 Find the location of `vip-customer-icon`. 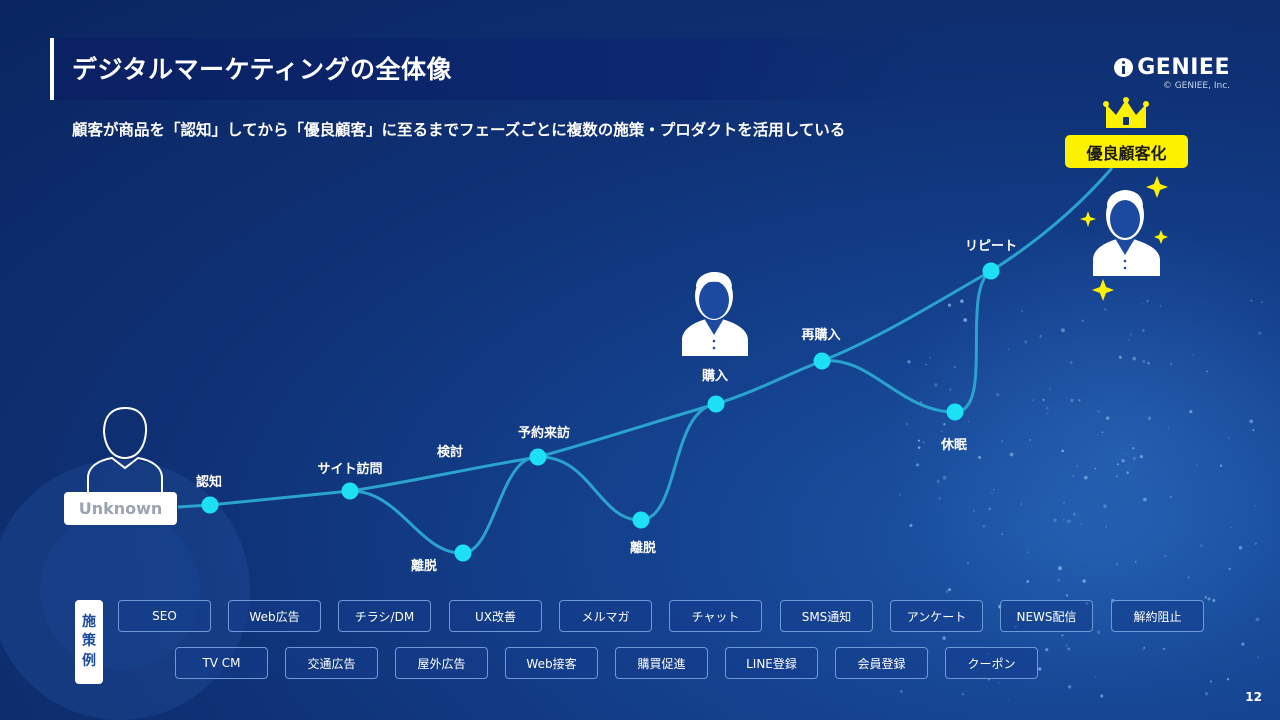

vip-customer-icon is located at coordinates (1126, 233).